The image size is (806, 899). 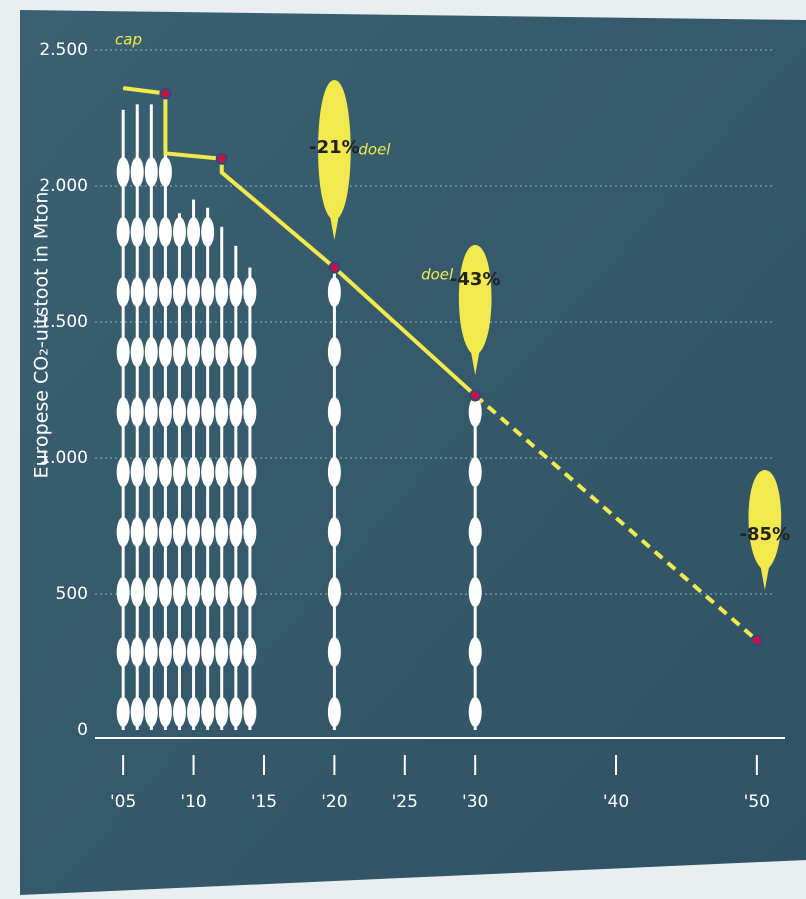 I want to click on annotation: -85%, so click(x=765, y=534).